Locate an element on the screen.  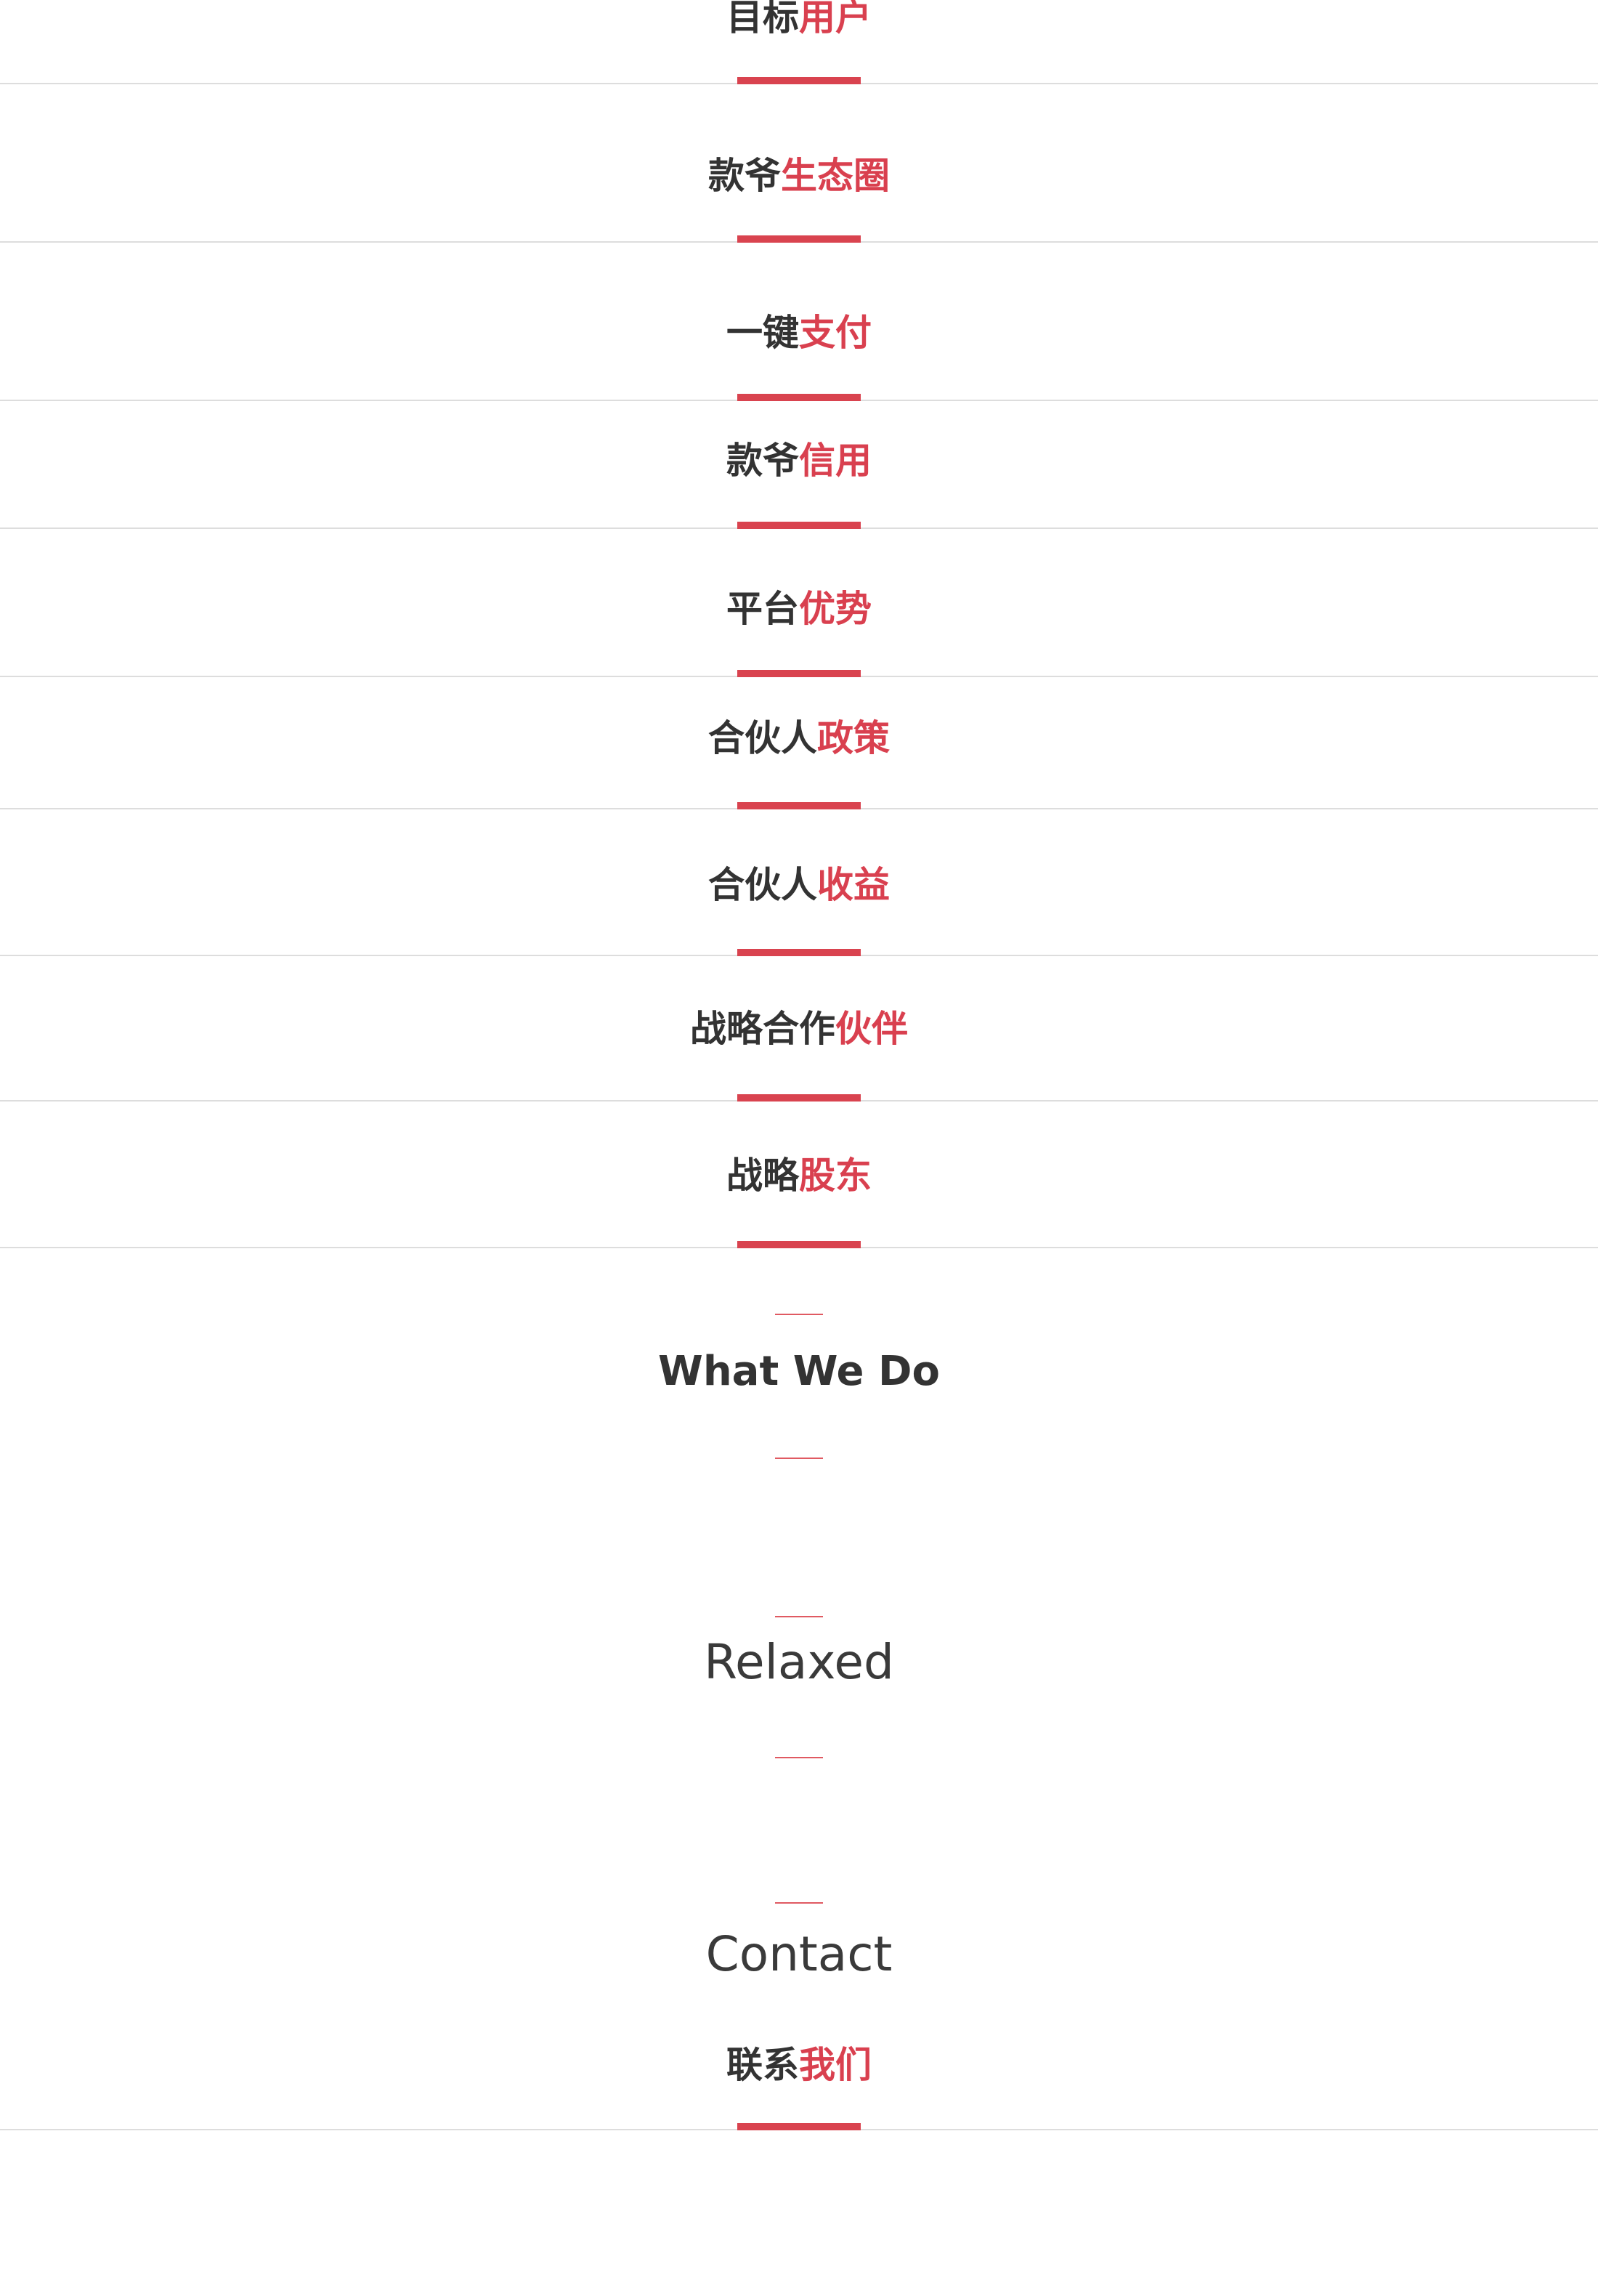
section-title-accent: 支付 is located at coordinates (835, 333).